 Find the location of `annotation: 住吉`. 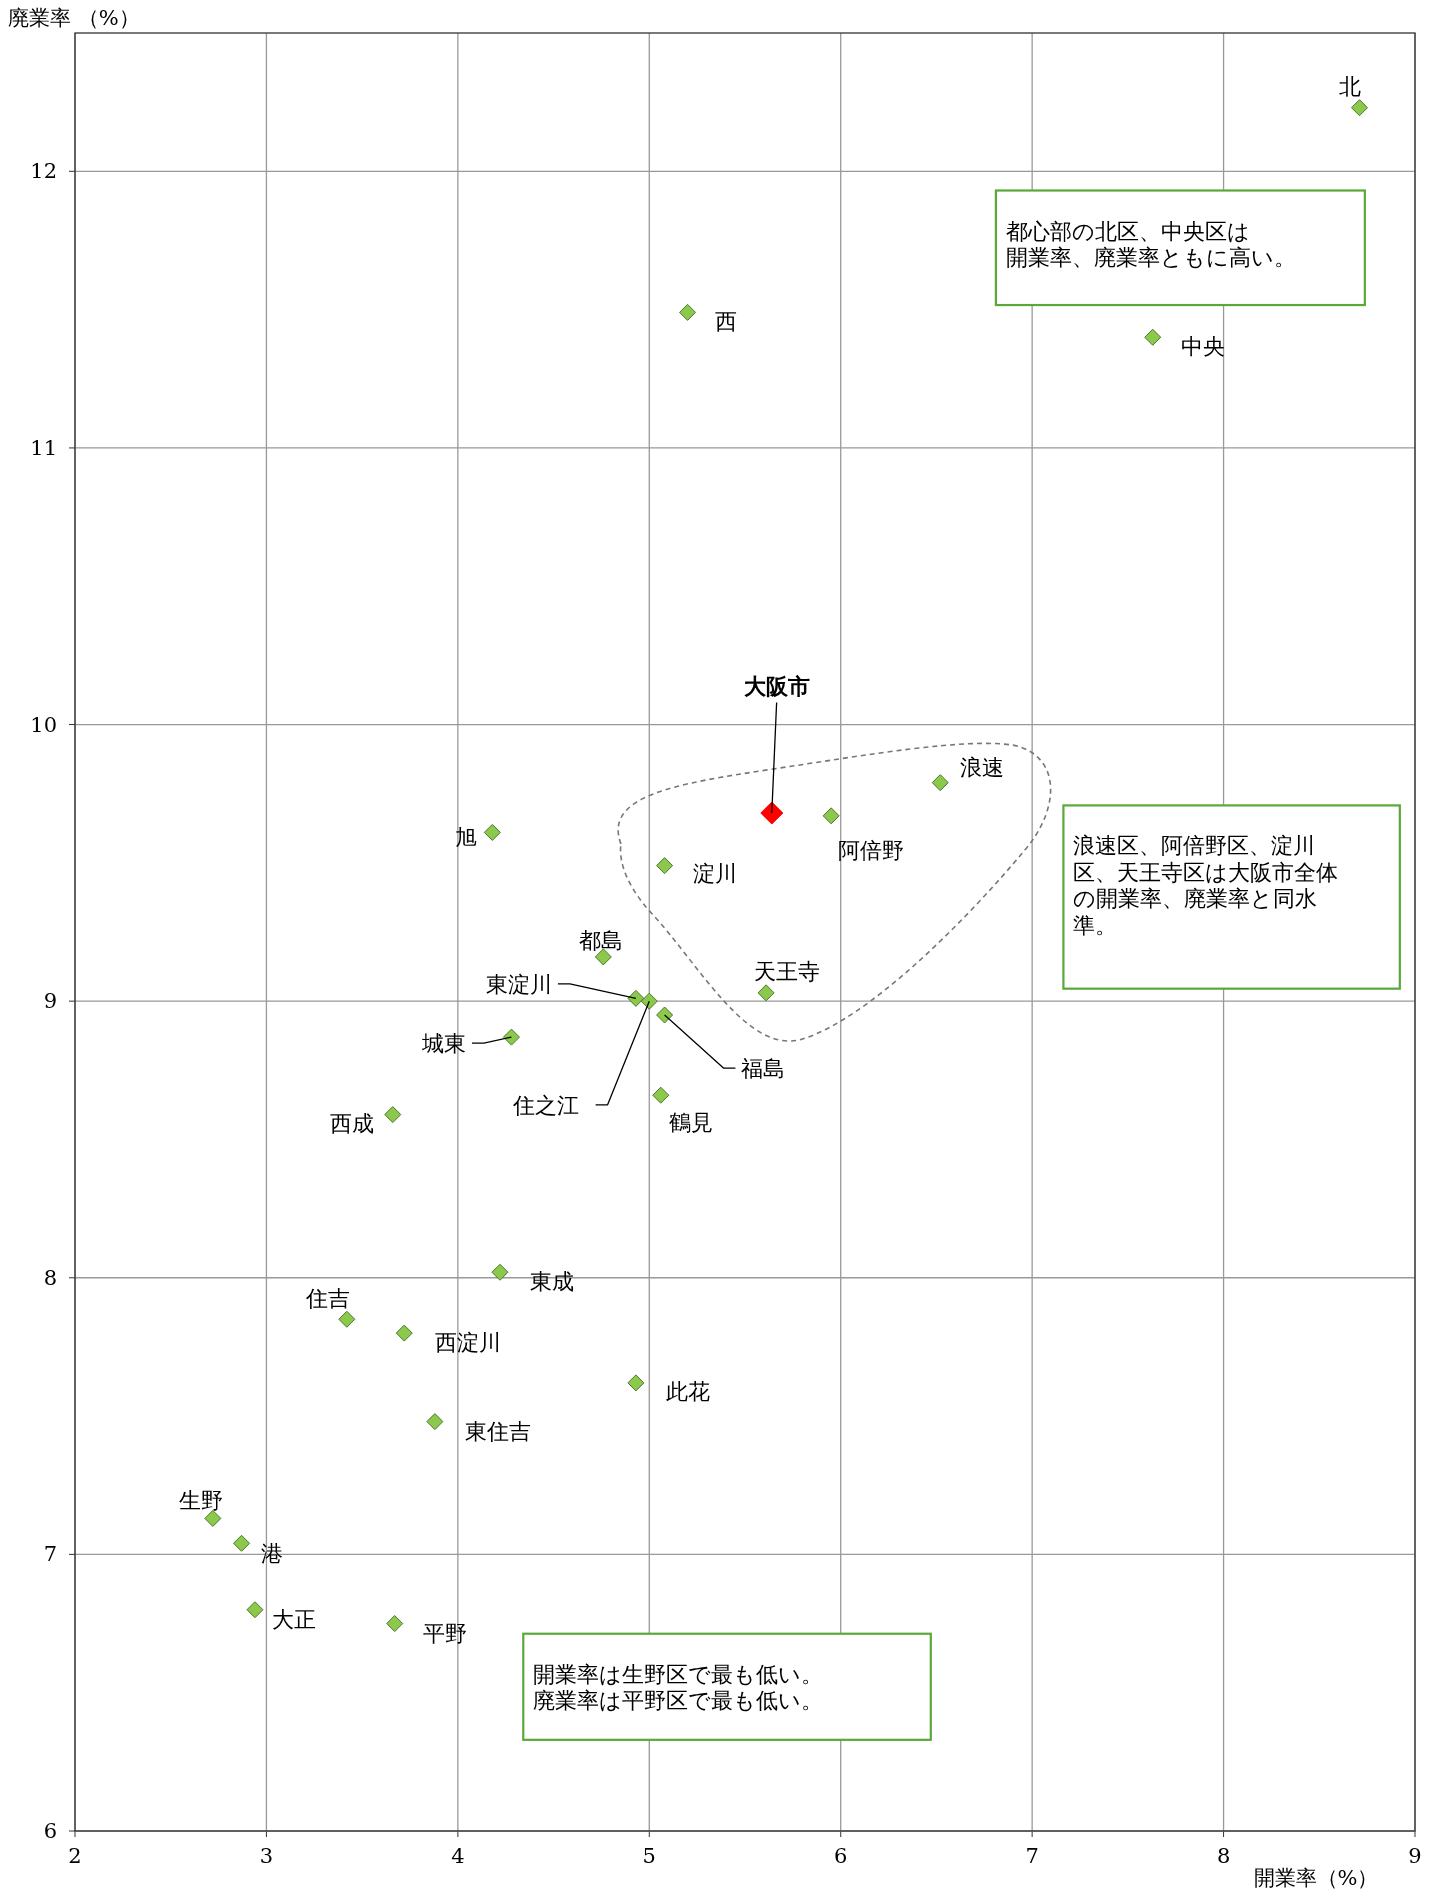

annotation: 住吉 is located at coordinates (327, 1298).